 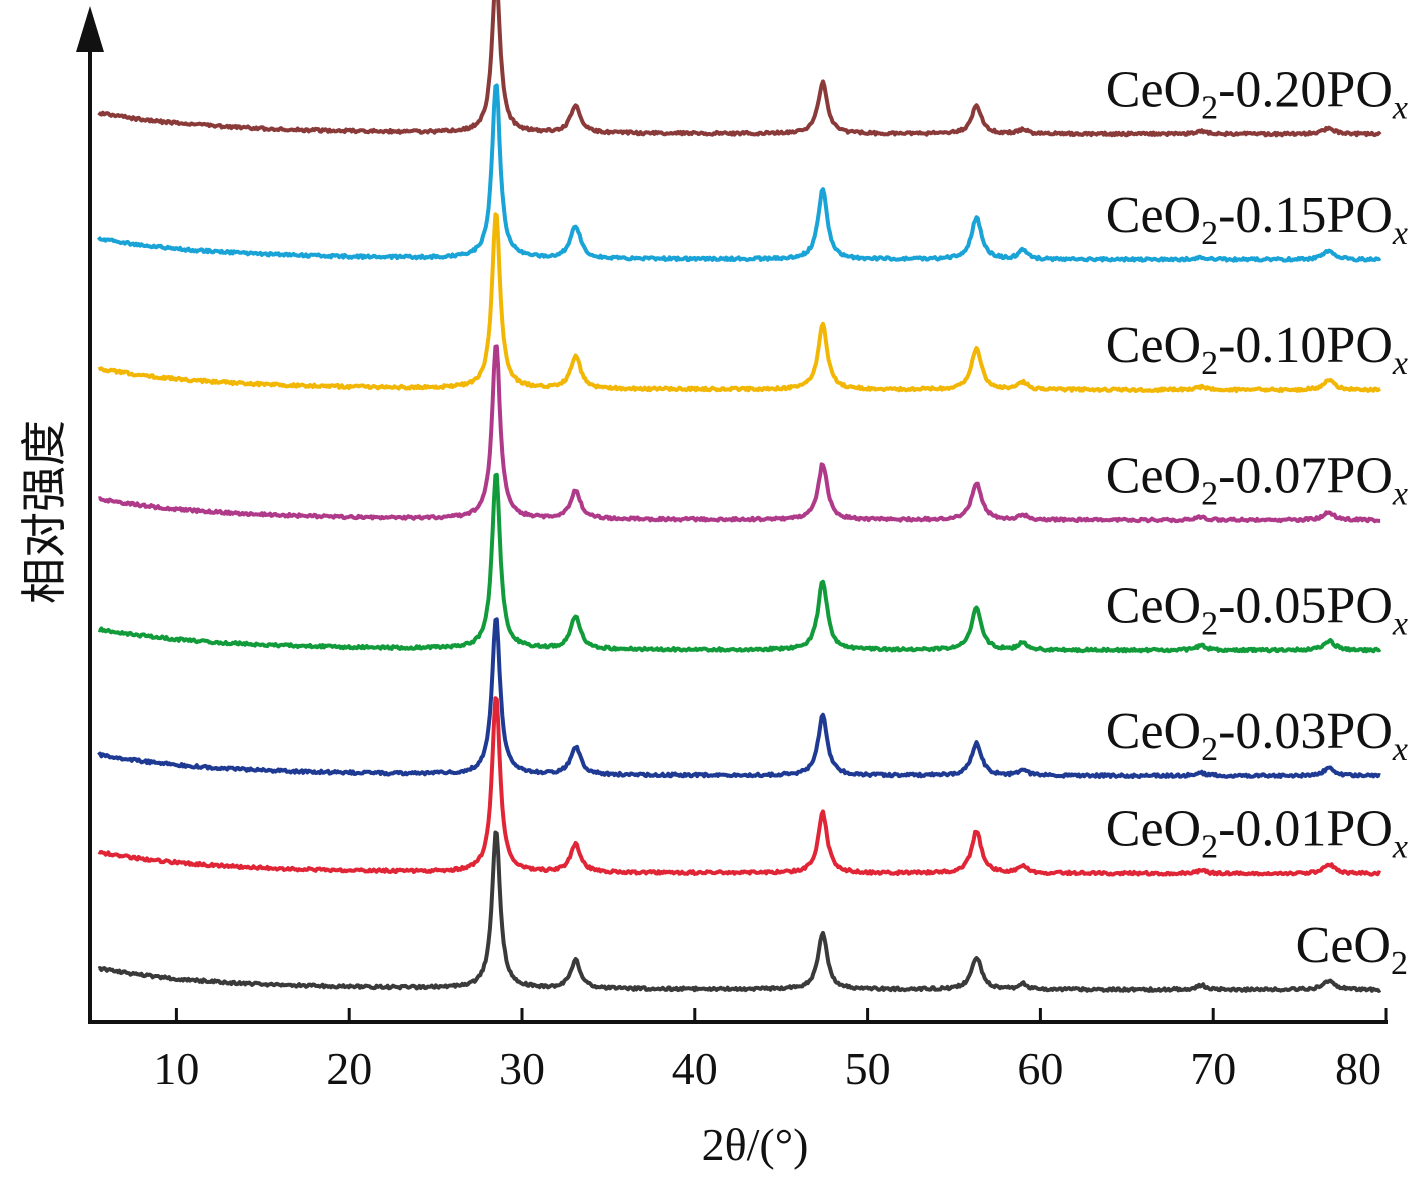 I want to click on x-tick-label: 30, so click(x=522, y=1068).